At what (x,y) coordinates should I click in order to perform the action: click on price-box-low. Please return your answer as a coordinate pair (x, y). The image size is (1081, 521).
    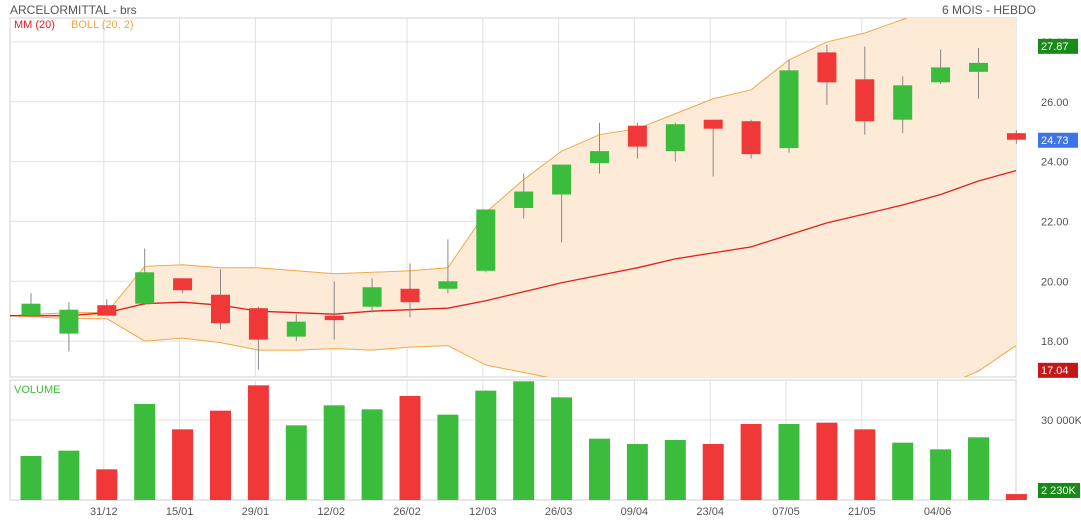
    Looking at the image, I should click on (1058, 370).